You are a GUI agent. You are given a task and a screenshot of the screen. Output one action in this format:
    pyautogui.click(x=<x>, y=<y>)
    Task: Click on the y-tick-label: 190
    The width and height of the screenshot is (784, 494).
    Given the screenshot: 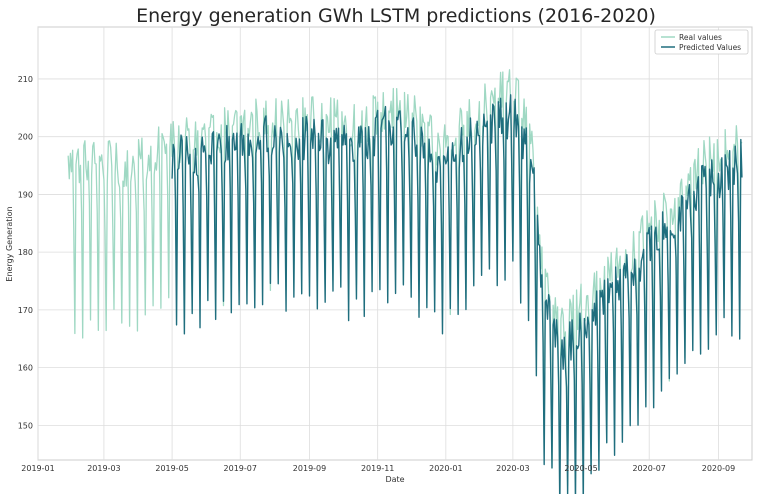 What is the action you would take?
    pyautogui.click(x=25, y=194)
    